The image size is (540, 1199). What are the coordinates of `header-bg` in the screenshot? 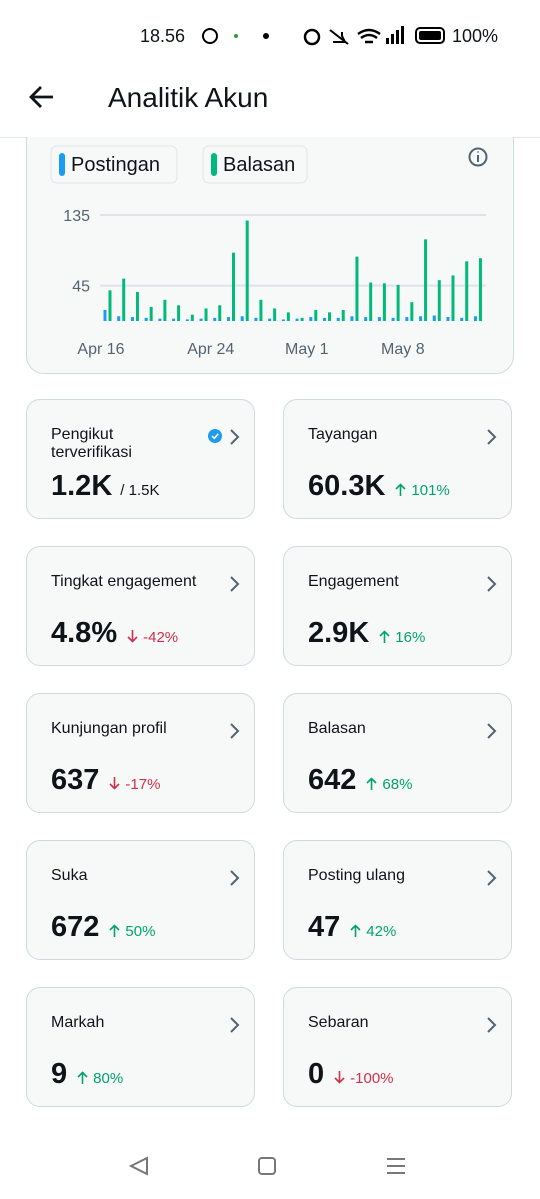 It's located at (270, 128).